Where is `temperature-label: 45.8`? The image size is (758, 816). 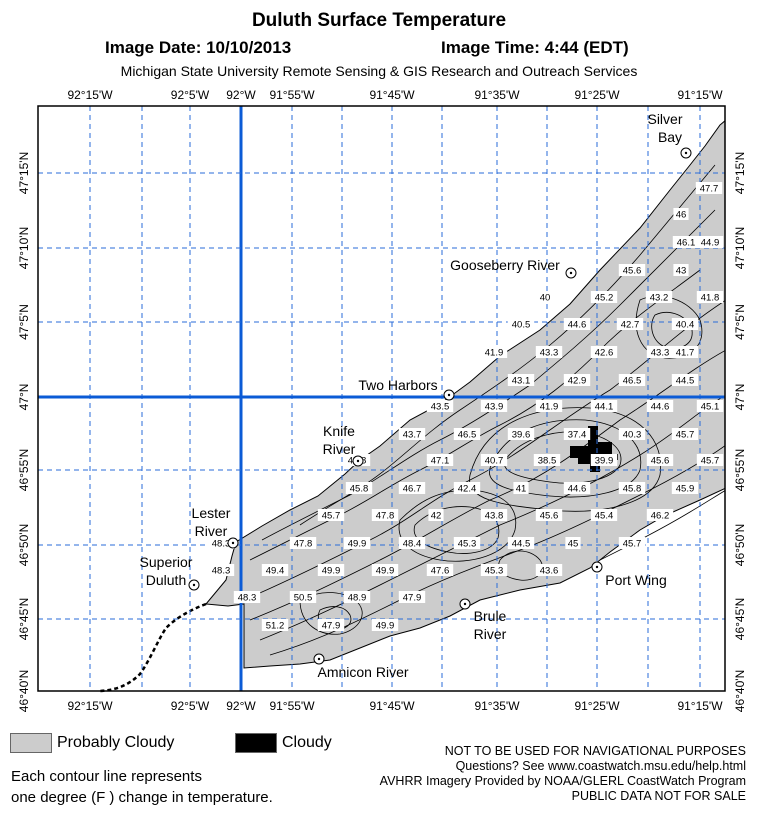
temperature-label: 45.8 is located at coordinates (359, 488).